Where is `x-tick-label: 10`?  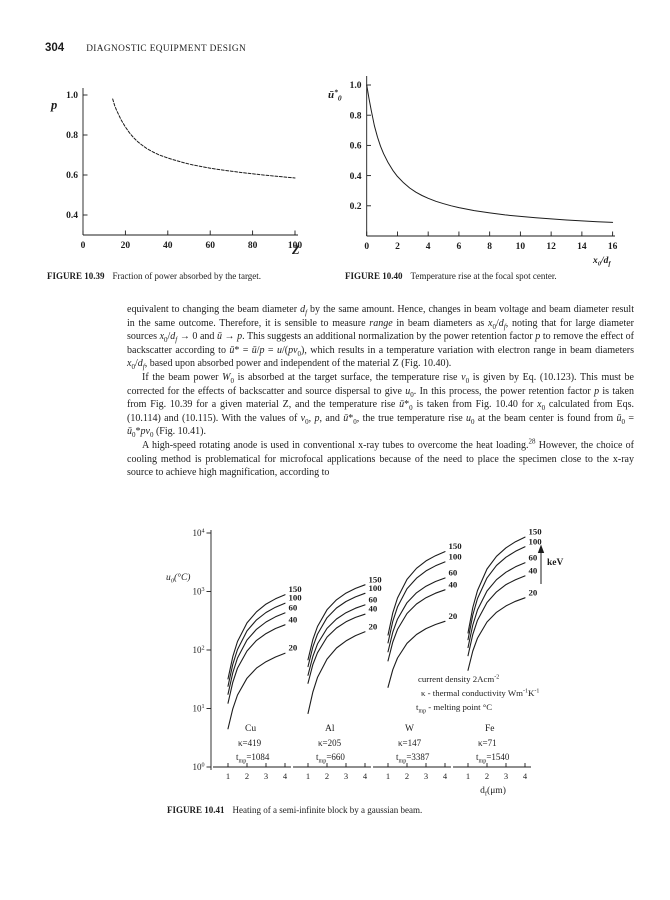 x-tick-label: 10 is located at coordinates (521, 247).